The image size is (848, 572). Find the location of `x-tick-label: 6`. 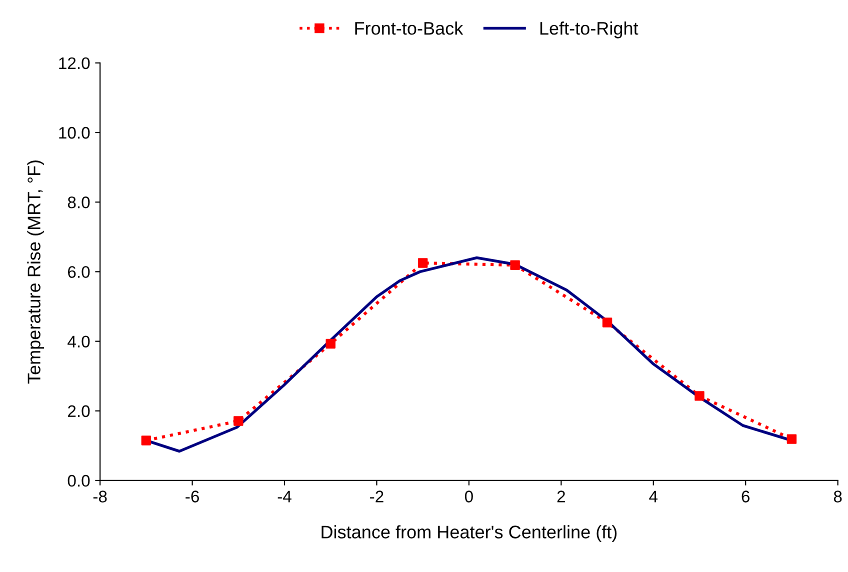

x-tick-label: 6 is located at coordinates (746, 496).